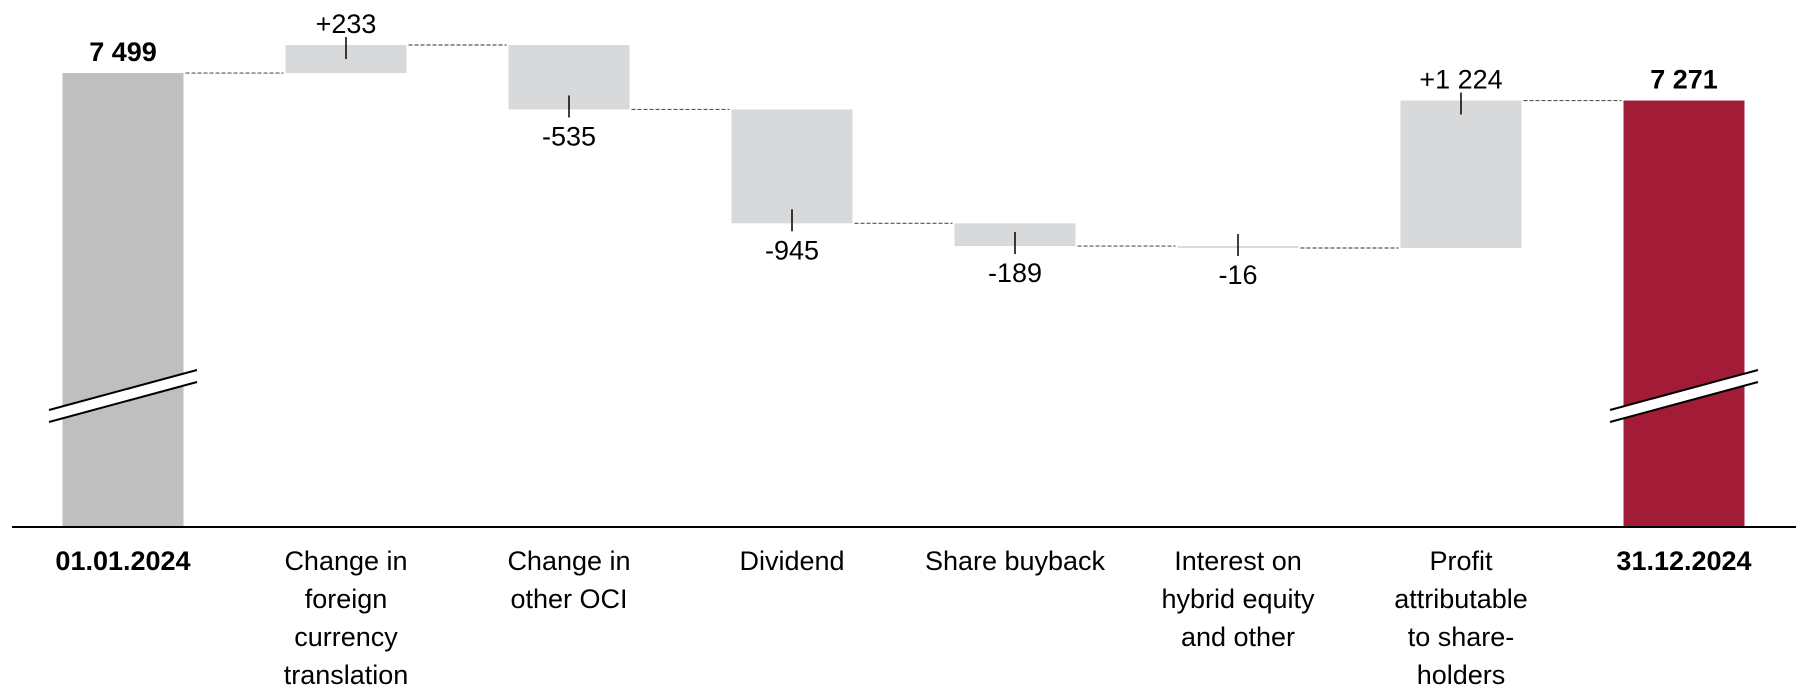 The image size is (1805, 688). I want to click on x-tick-label-line: attributable, so click(1461, 599).